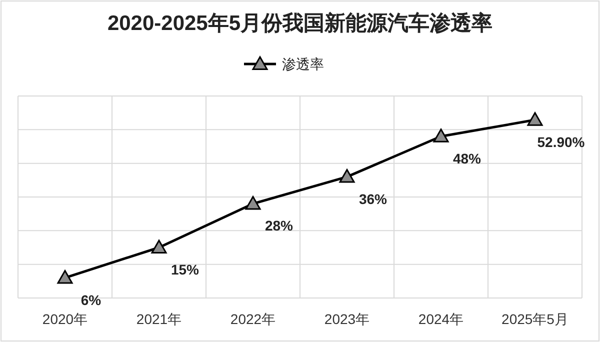  I want to click on data-label: 28%, so click(279, 226).